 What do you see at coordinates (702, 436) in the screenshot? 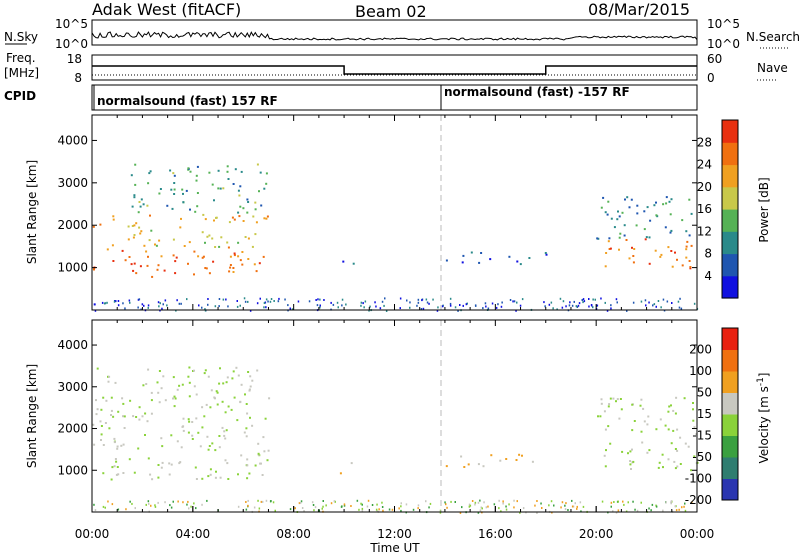
I see `velocity-colorbar-tick: -15` at bounding box center [702, 436].